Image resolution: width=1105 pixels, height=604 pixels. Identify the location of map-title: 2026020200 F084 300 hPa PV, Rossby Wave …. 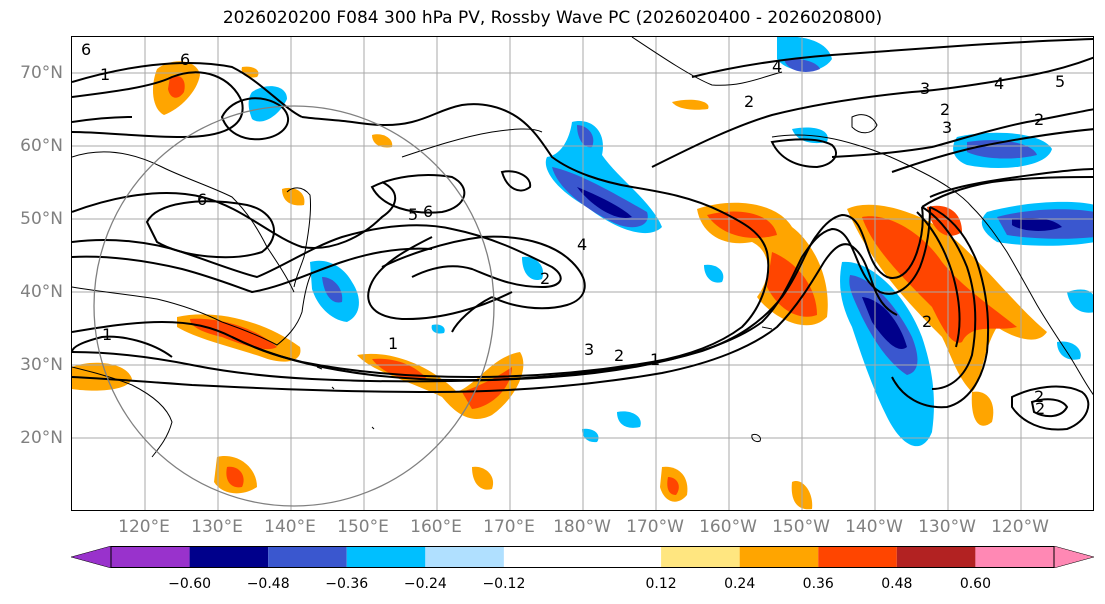
(552, 18).